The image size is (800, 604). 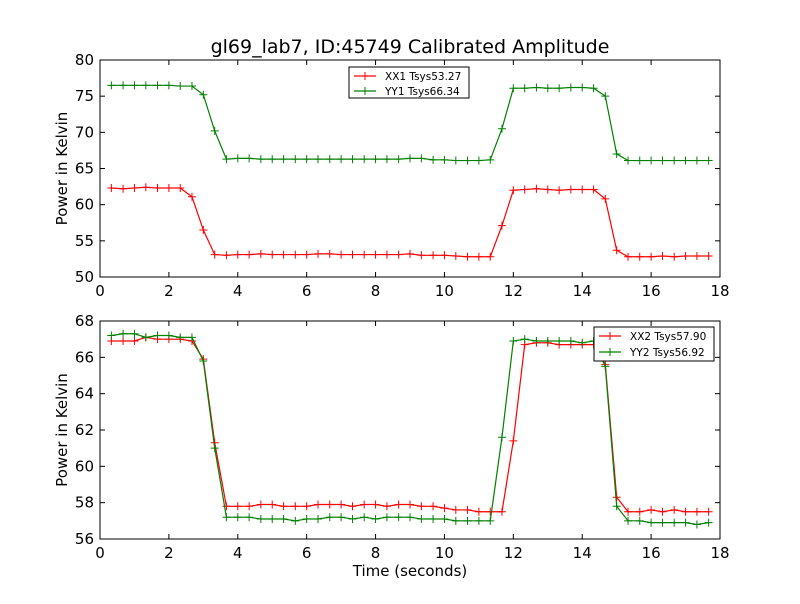 What do you see at coordinates (169, 553) in the screenshot?
I see `x-tick-label: 2` at bounding box center [169, 553].